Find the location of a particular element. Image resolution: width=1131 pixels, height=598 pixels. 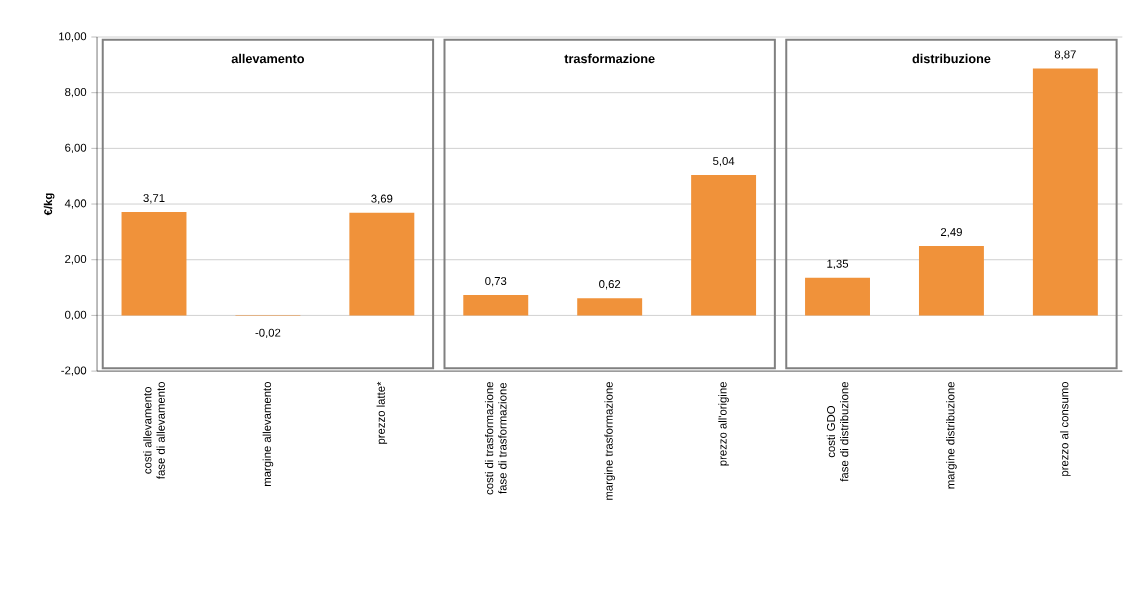

y-tick-label: 4,00 is located at coordinates (75, 204).